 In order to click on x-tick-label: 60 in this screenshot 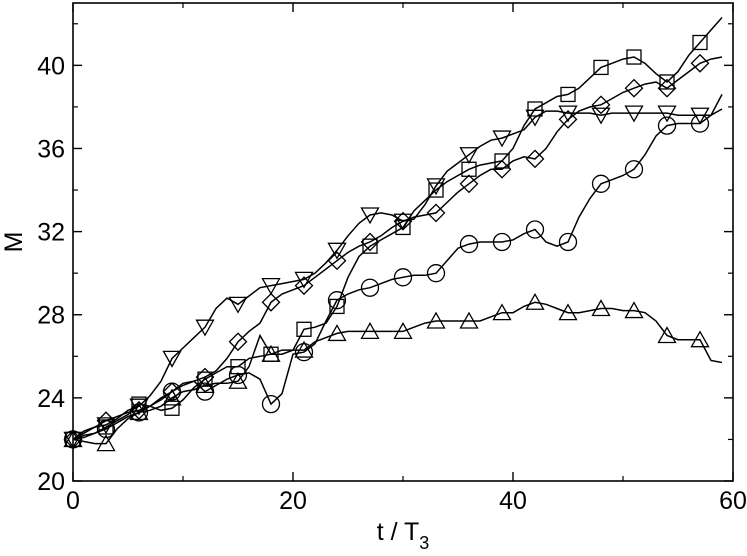, I will do `click(733, 501)`.